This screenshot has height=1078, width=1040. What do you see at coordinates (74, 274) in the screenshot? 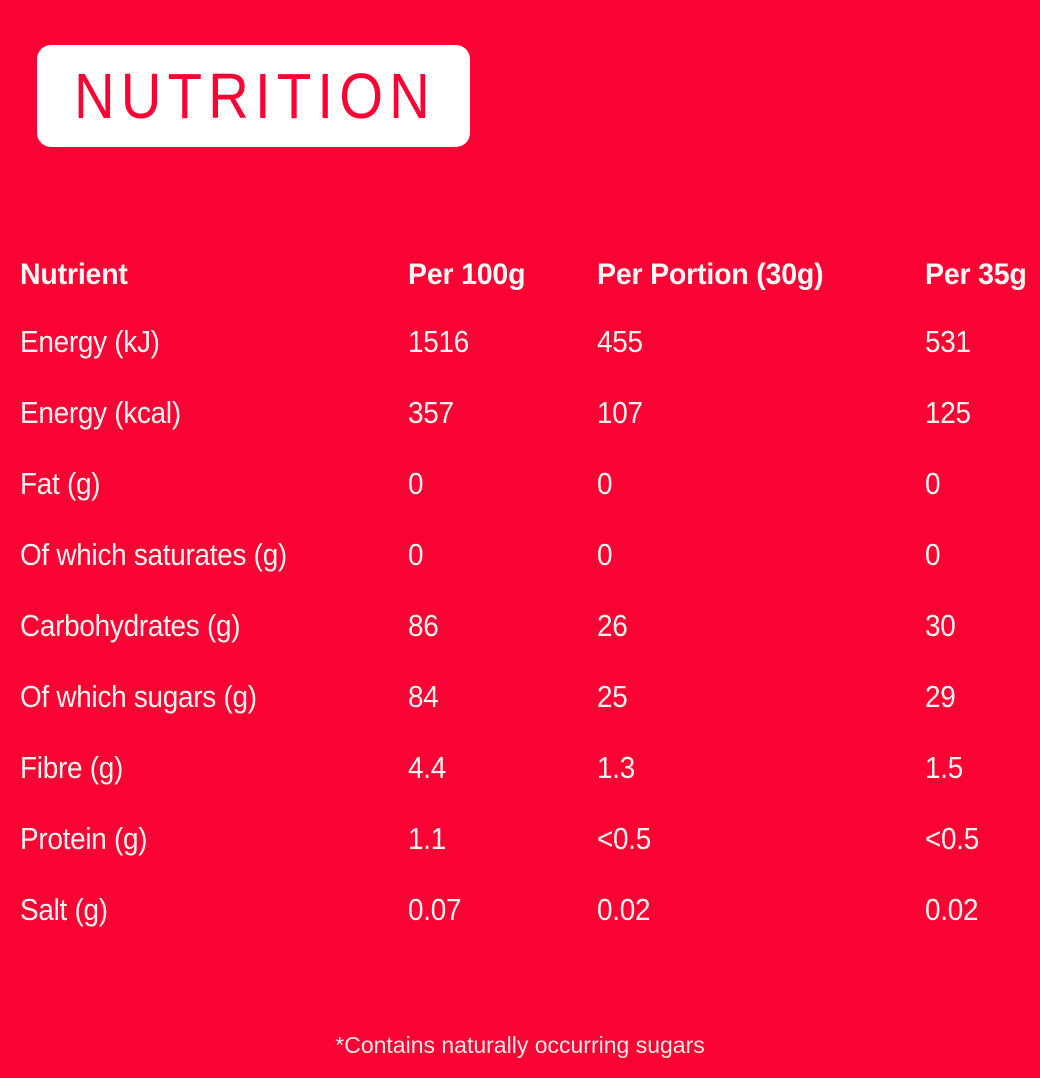
I see `header-nutrient: Nutrient` at bounding box center [74, 274].